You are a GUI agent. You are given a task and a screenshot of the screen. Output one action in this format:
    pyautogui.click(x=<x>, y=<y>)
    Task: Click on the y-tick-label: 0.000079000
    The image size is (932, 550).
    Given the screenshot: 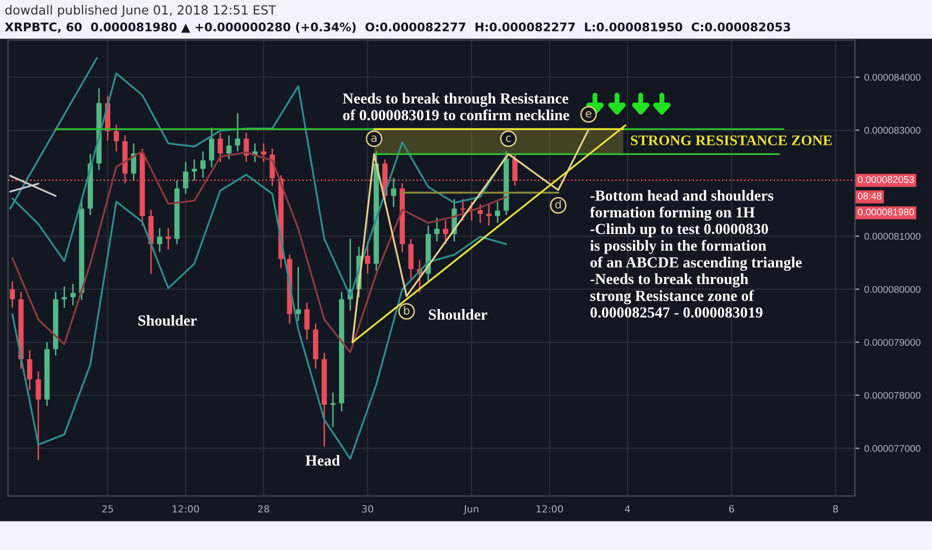 What is the action you would take?
    pyautogui.click(x=892, y=342)
    